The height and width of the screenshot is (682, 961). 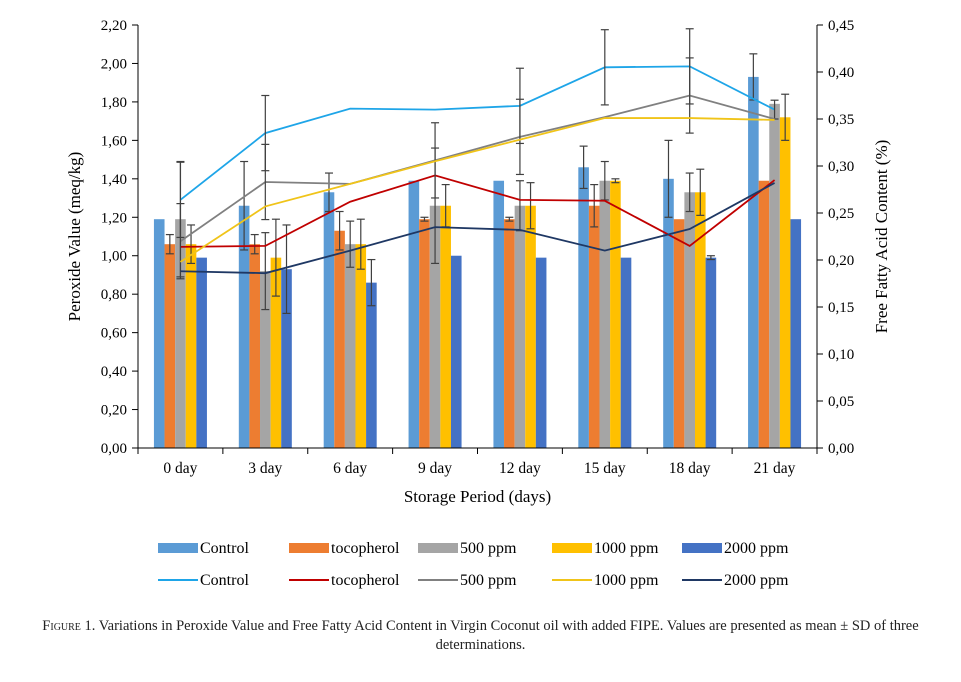 What do you see at coordinates (841, 308) in the screenshot?
I see `y2-tick-label: 0,15` at bounding box center [841, 308].